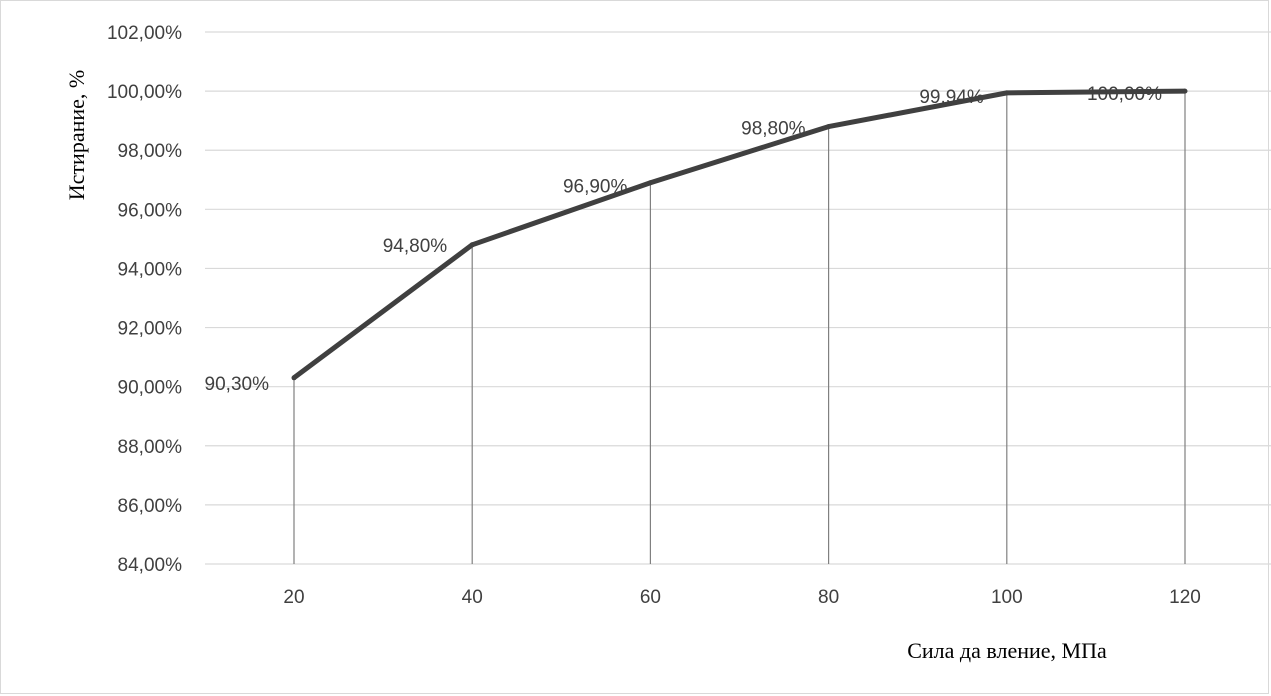 This screenshot has width=1271, height=696. What do you see at coordinates (293, 597) in the screenshot?
I see `x-tick-label: 20` at bounding box center [293, 597].